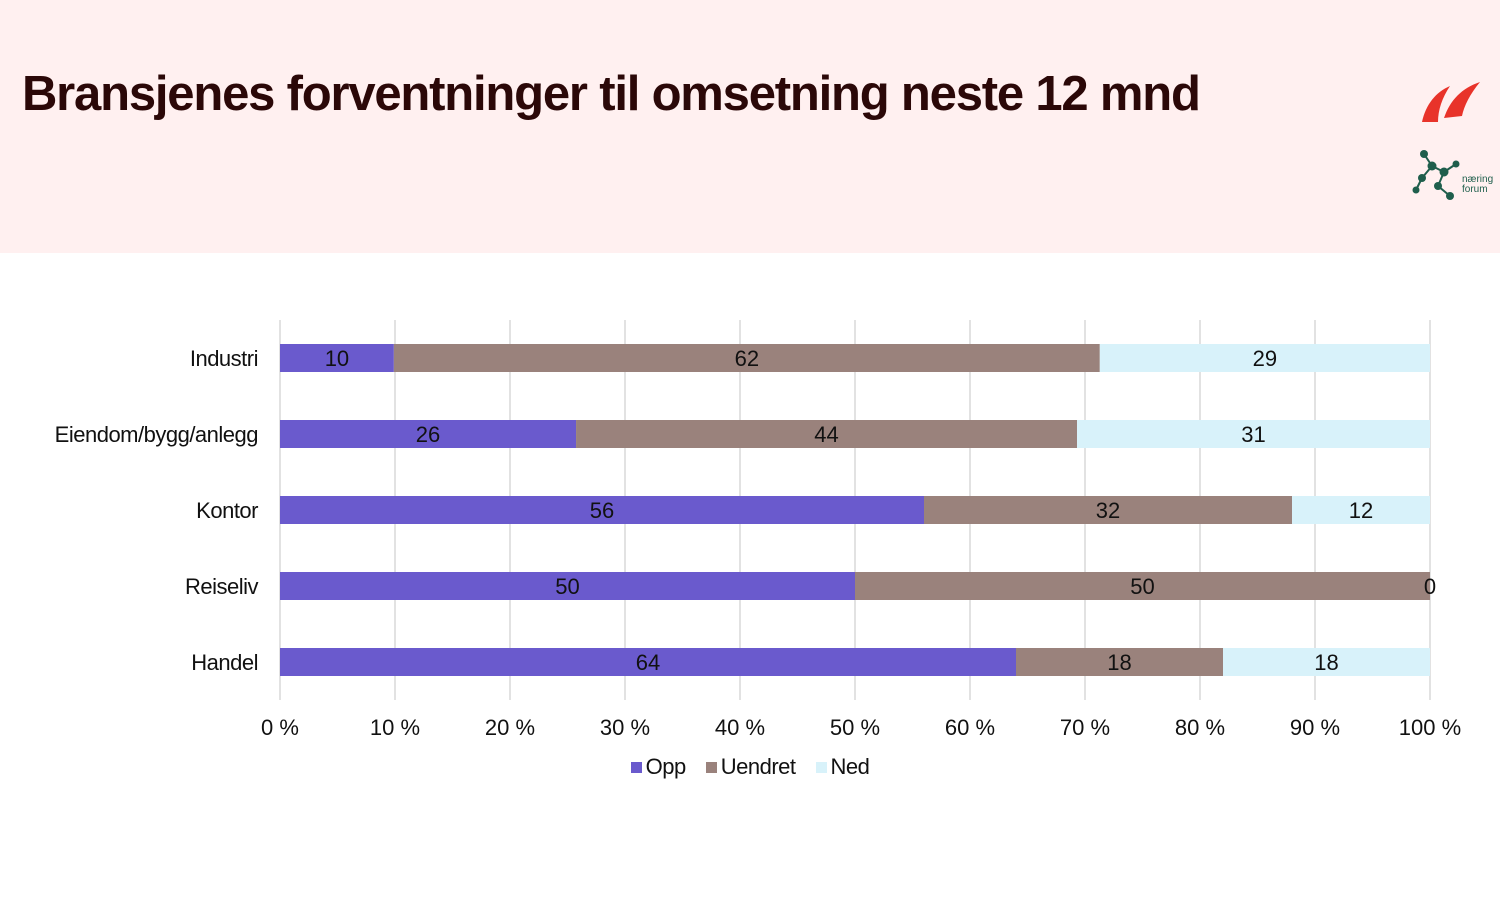  I want to click on legend-label: Opp, so click(666, 766).